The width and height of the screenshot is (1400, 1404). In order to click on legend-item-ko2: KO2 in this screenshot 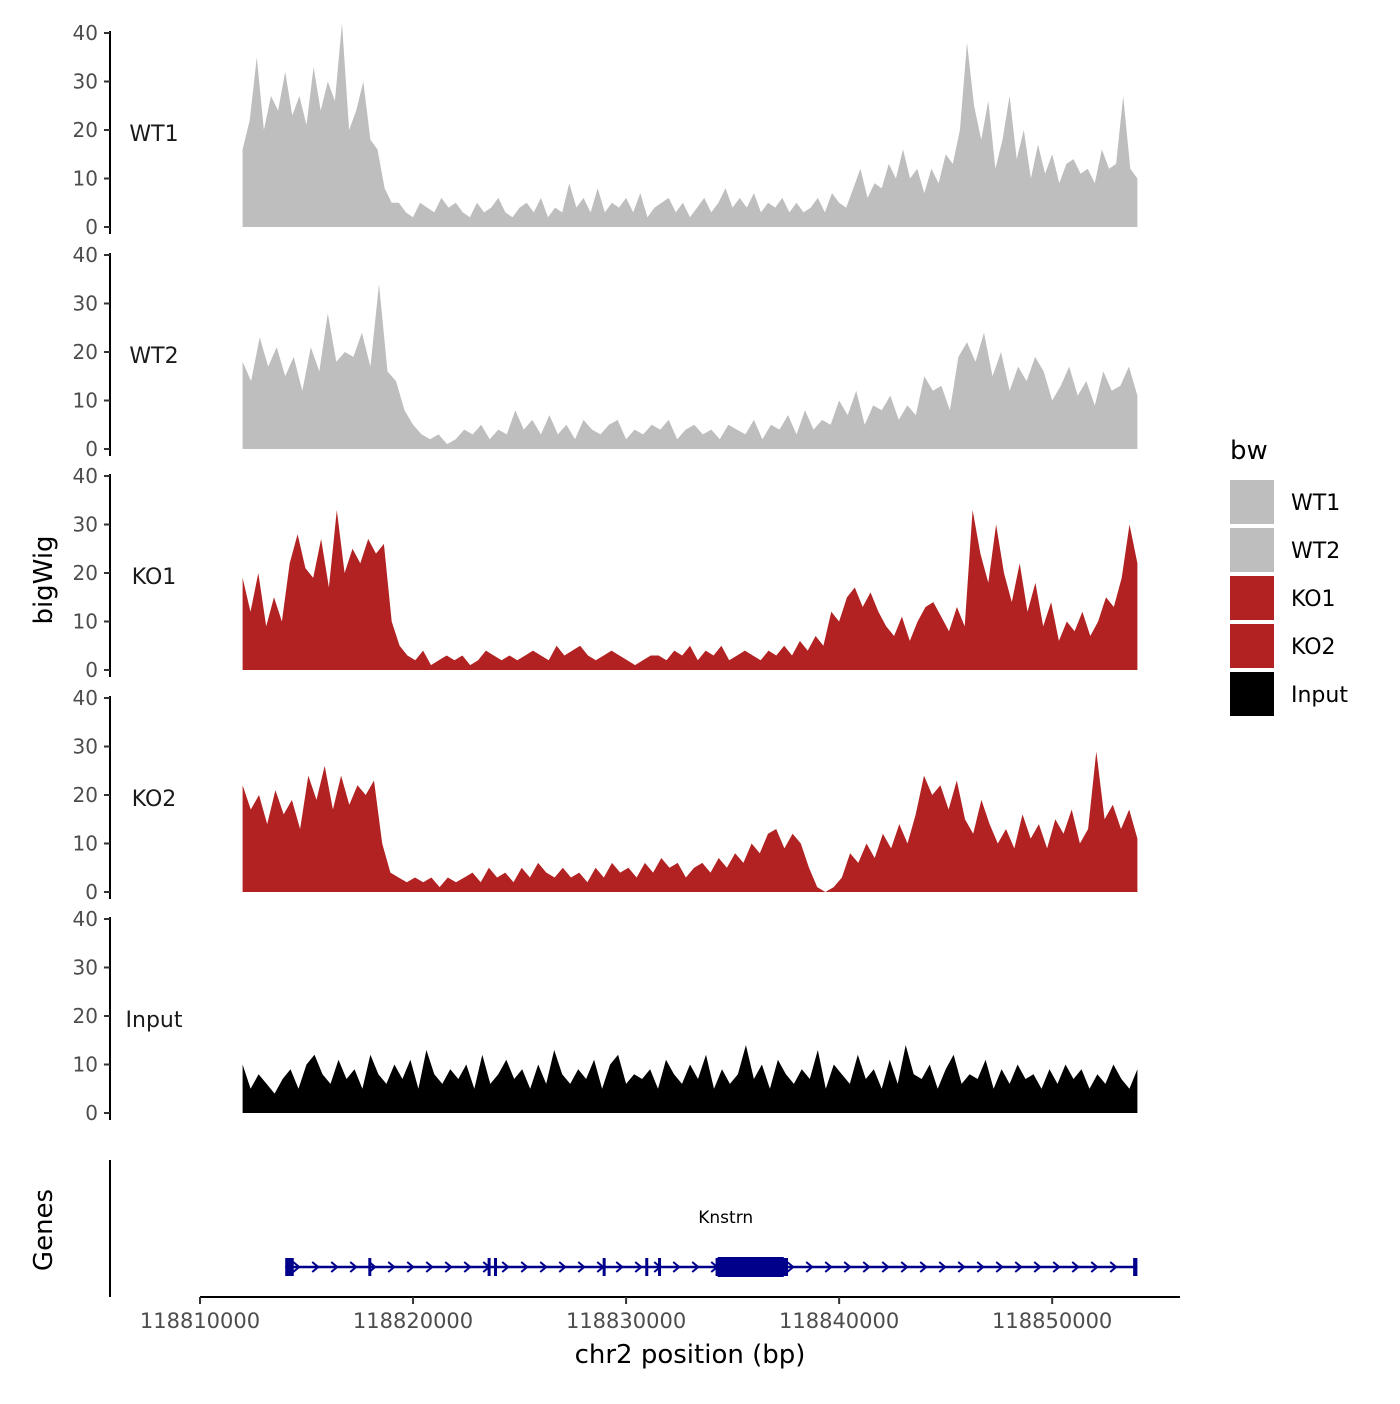, I will do `click(1283, 646)`.